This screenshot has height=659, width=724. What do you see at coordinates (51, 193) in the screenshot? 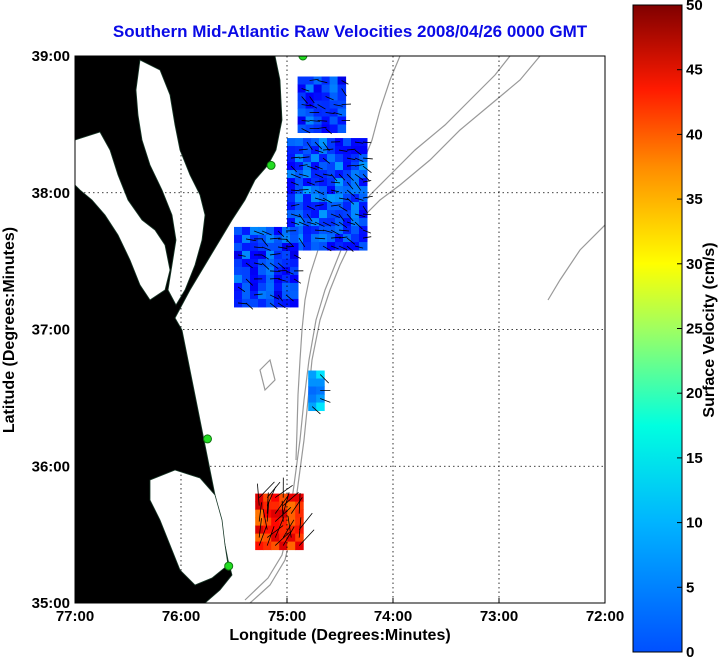
I see `y-tick-label: 38:00` at bounding box center [51, 193].